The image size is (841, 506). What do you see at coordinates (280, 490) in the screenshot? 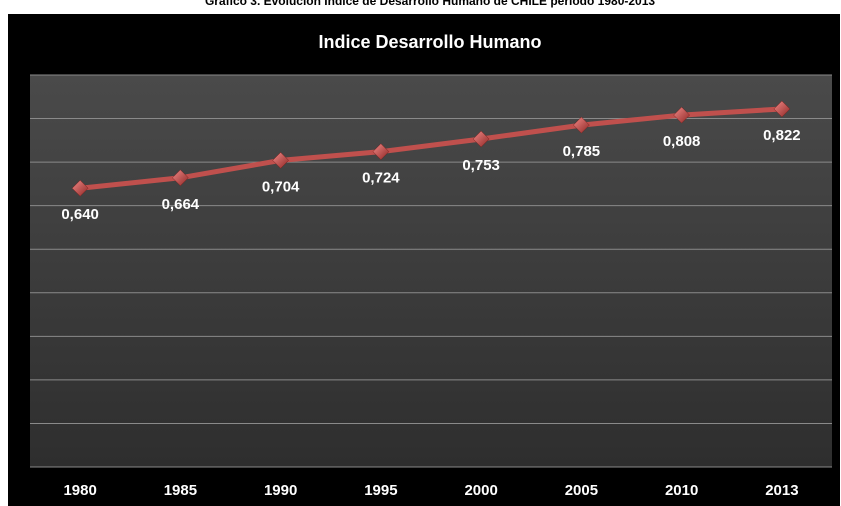
I see `x-tick-label: 1990` at bounding box center [280, 490].